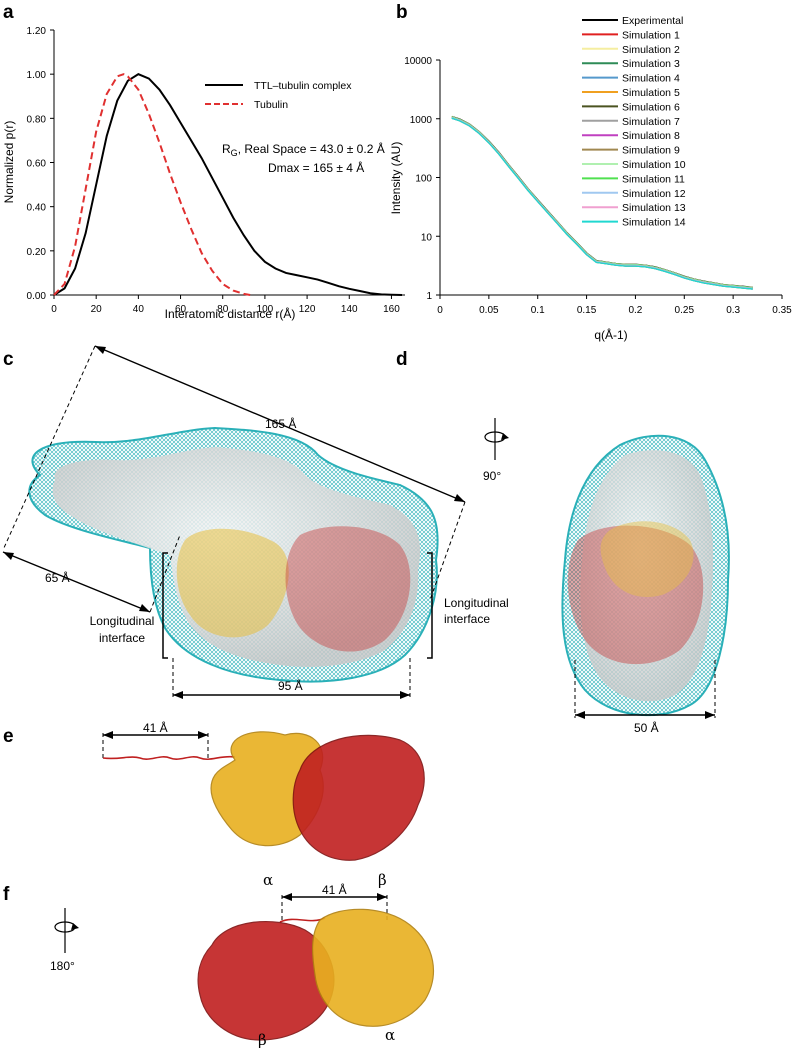 This screenshot has width=793, height=1050. Describe the element at coordinates (467, 619) in the screenshot. I see `right-interface-label-line2: interface` at that location.